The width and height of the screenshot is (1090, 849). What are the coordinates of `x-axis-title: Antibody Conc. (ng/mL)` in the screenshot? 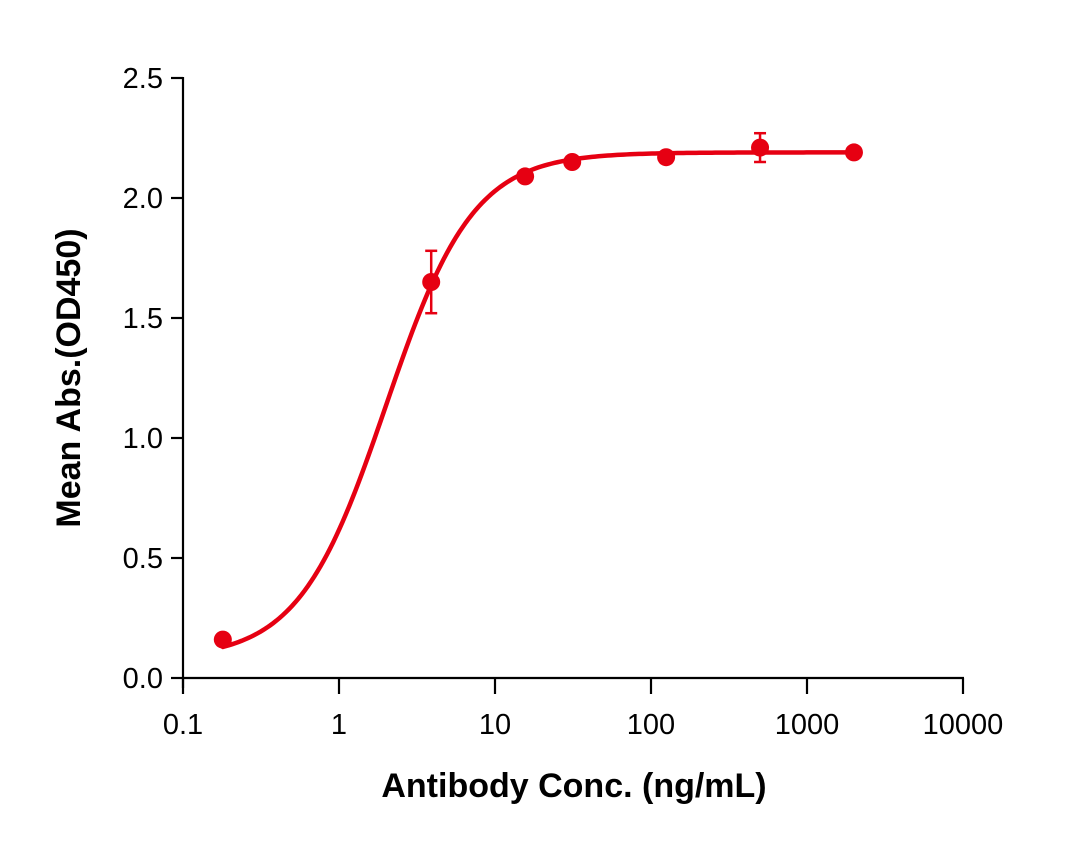 It's located at (573, 786).